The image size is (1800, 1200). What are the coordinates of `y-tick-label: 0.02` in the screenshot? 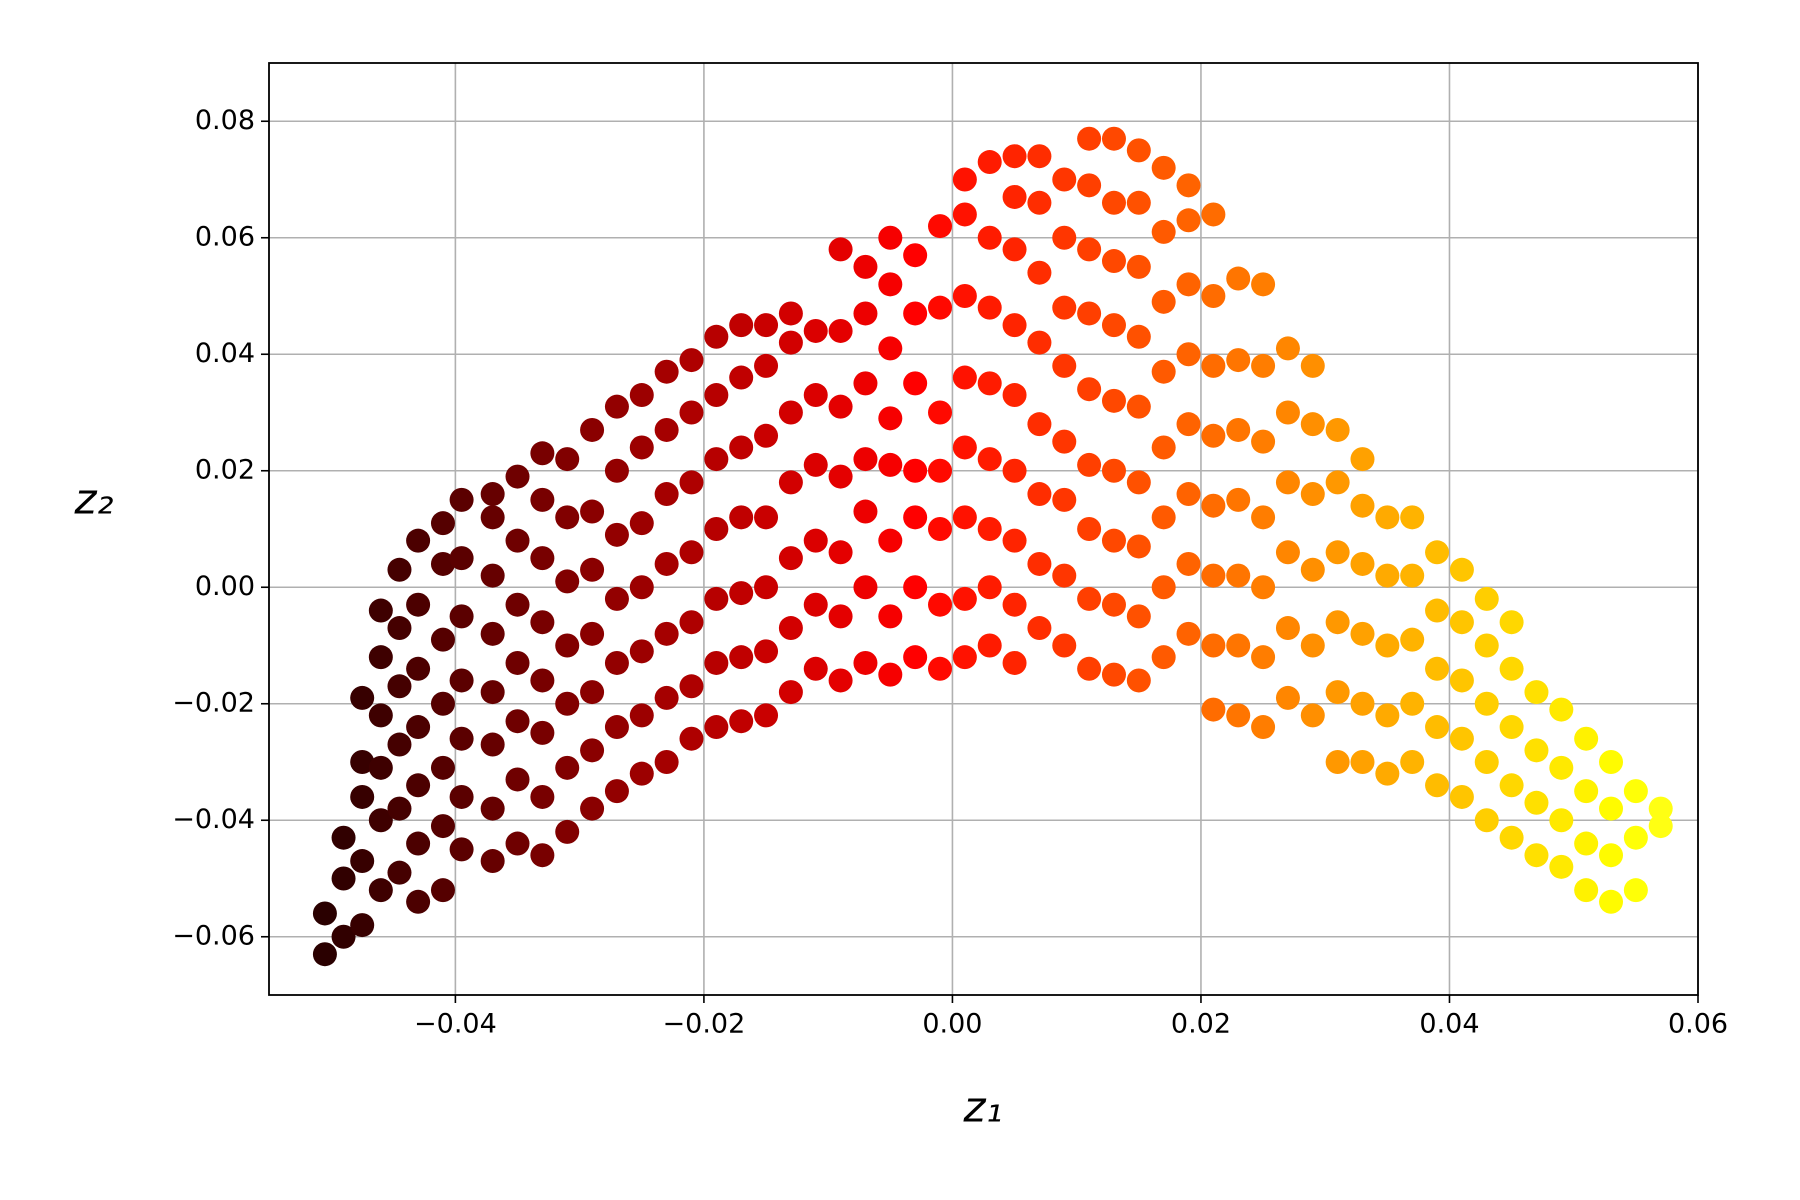 It's located at (225, 469).